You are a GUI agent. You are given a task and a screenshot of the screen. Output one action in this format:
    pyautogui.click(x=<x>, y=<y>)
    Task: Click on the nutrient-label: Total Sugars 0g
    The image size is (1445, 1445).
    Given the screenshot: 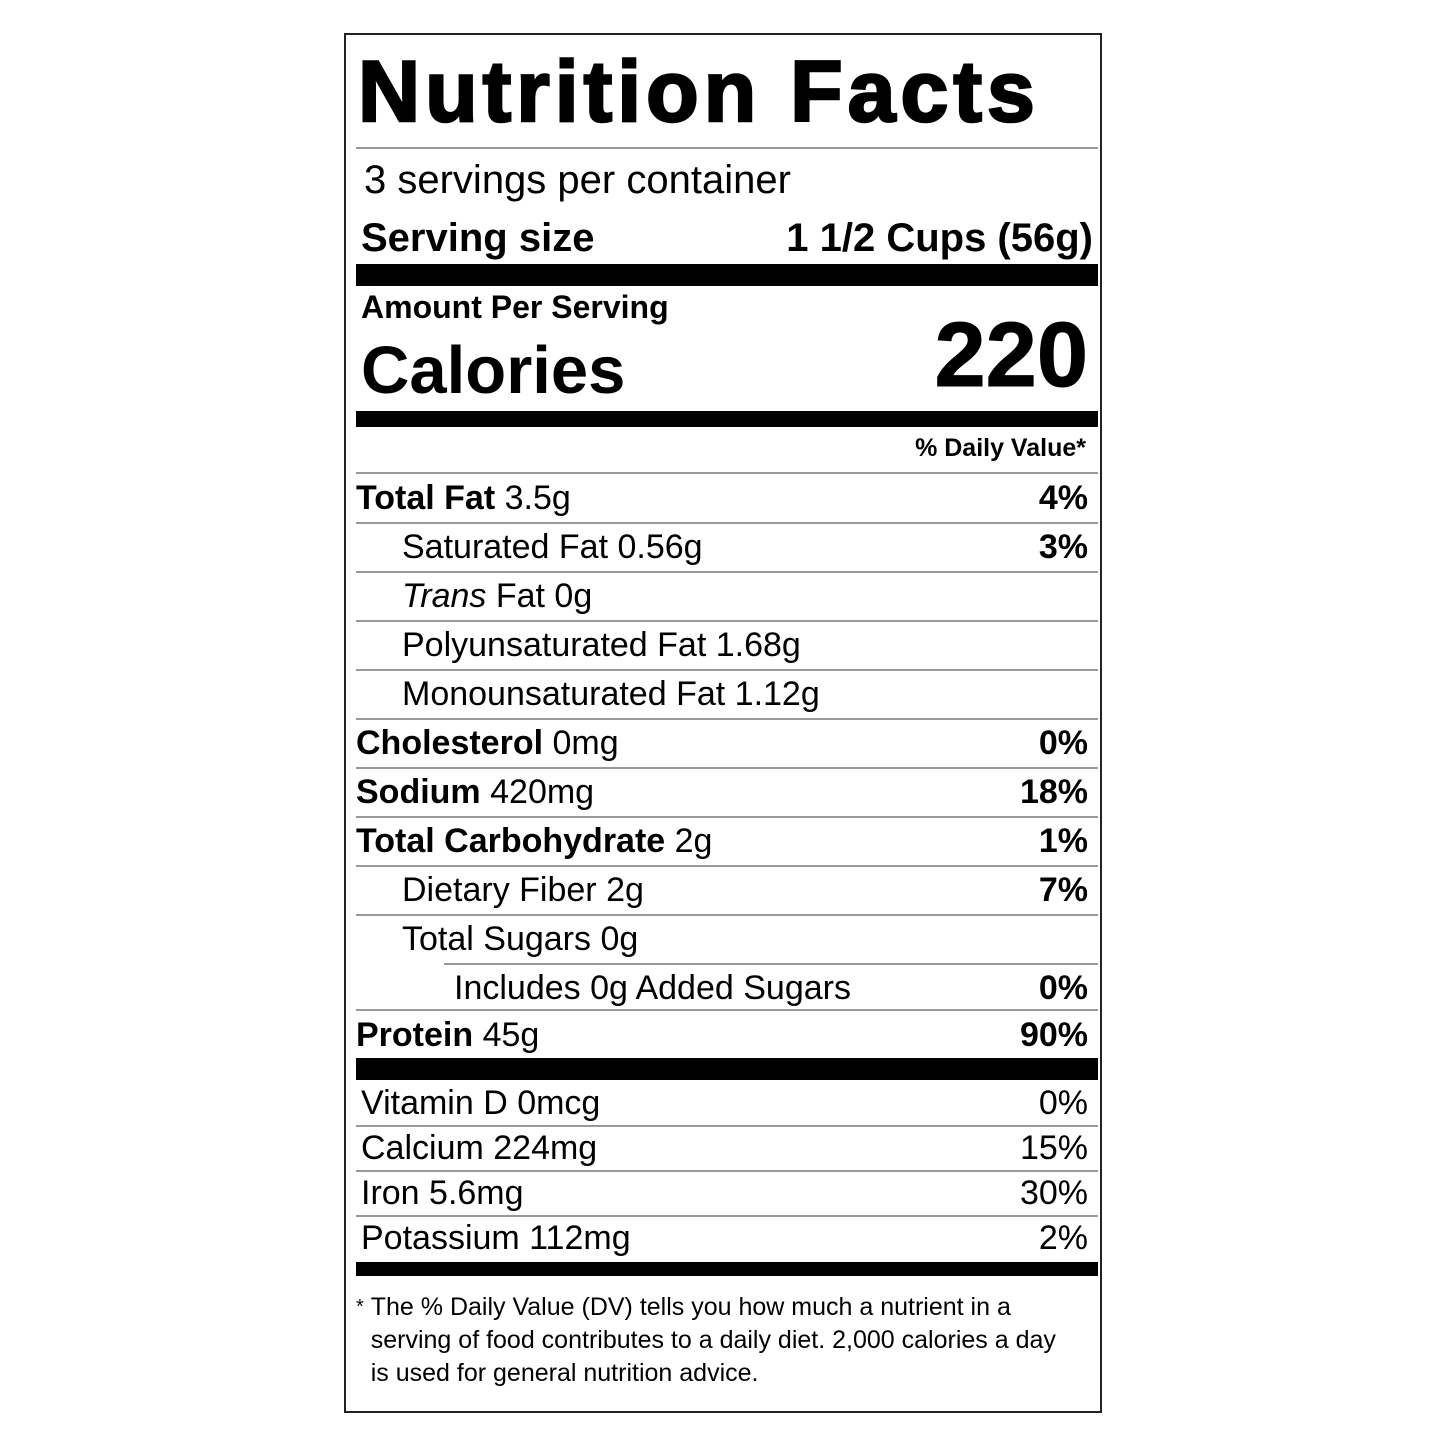 What is the action you would take?
    pyautogui.click(x=497, y=939)
    